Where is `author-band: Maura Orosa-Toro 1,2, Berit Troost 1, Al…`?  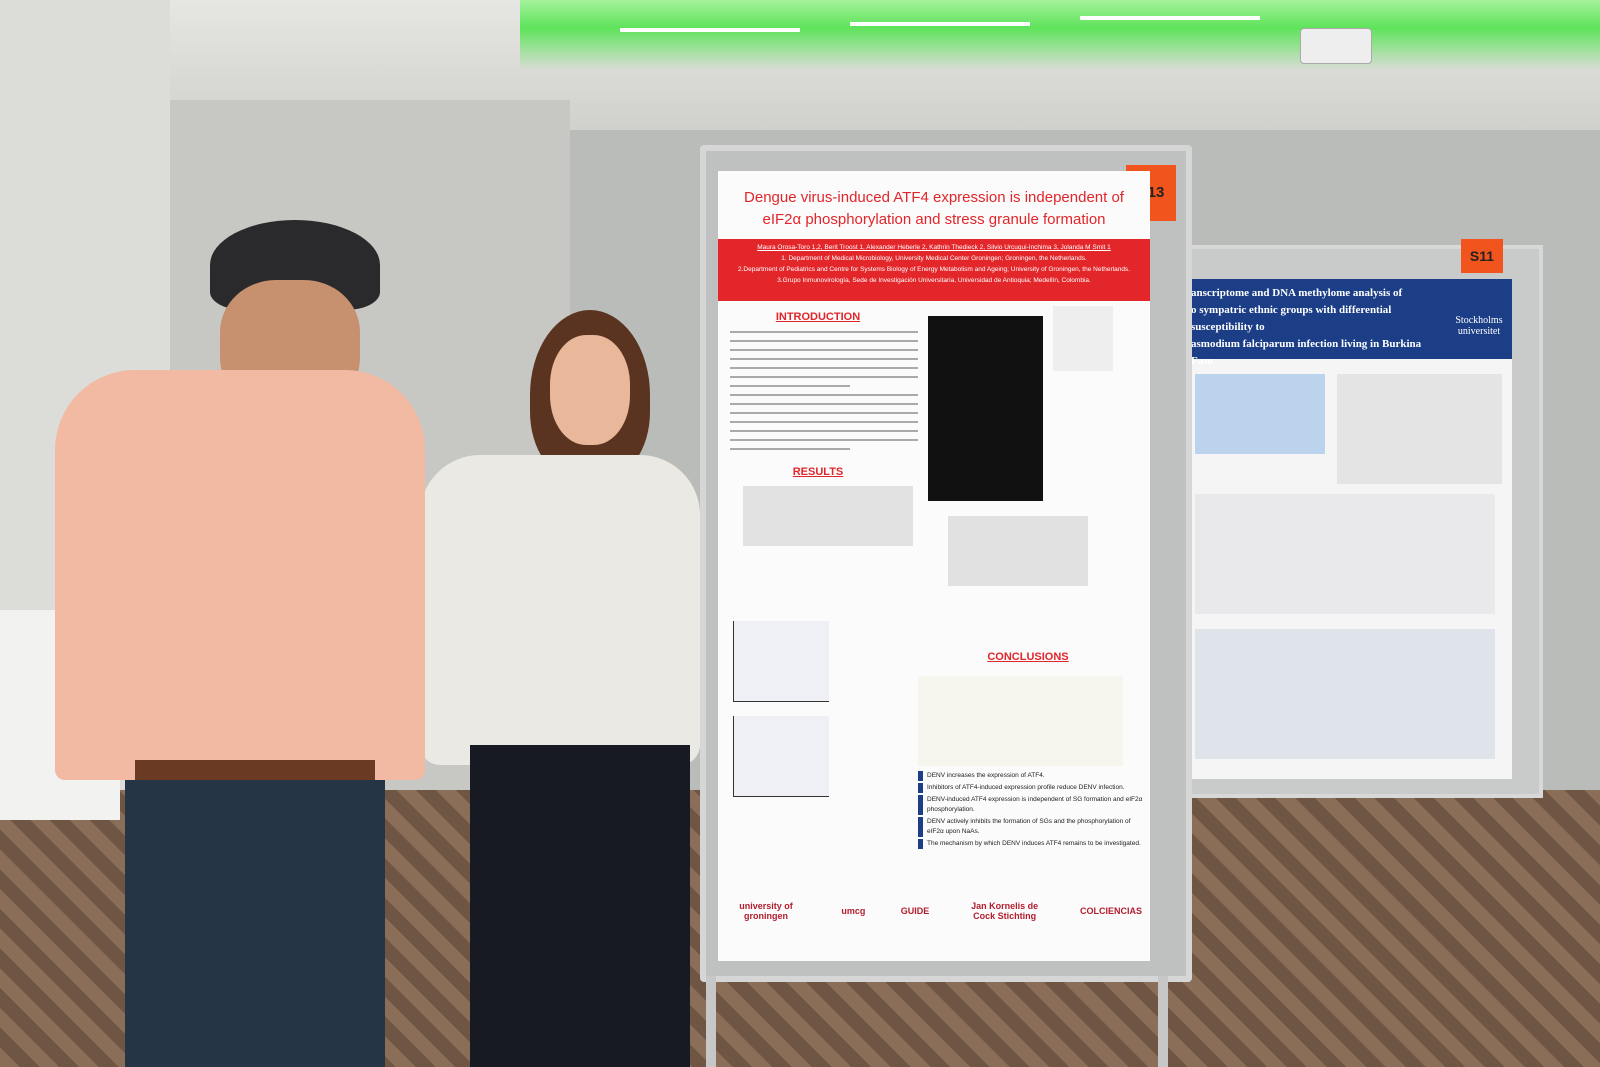 author-band: Maura Orosa-Toro 1,2, Berit Troost 1, Al… is located at coordinates (934, 270).